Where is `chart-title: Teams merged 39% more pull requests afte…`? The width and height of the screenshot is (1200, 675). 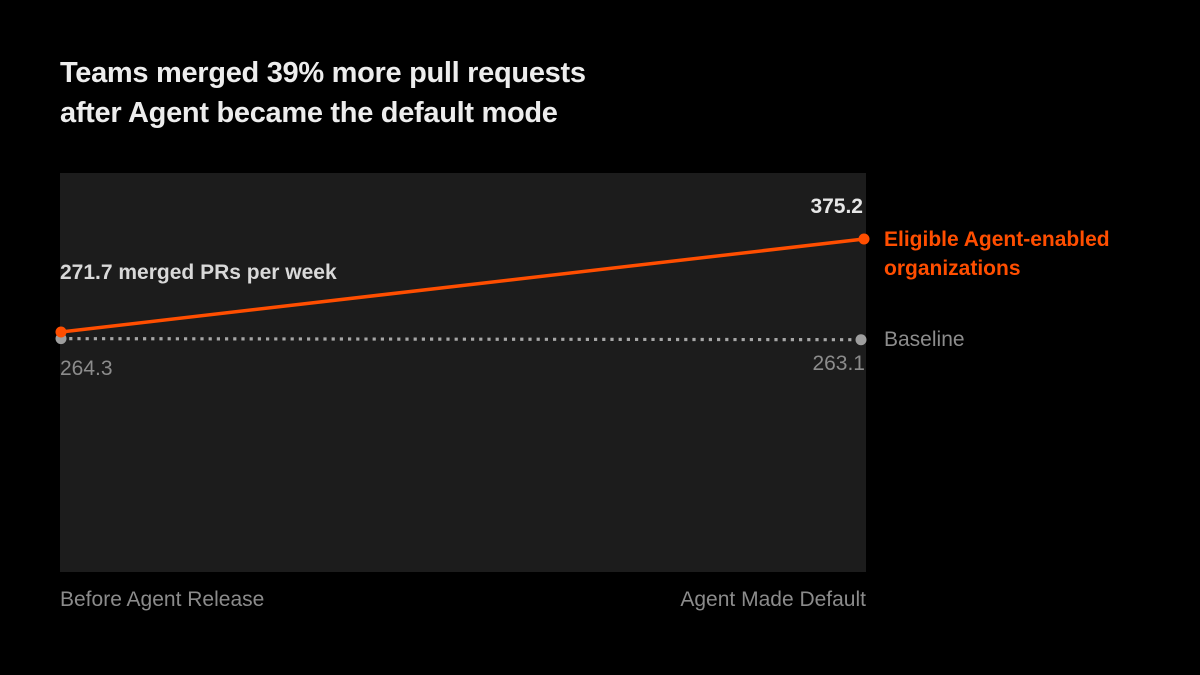
chart-title: Teams merged 39% more pull requests afte… is located at coordinates (323, 93).